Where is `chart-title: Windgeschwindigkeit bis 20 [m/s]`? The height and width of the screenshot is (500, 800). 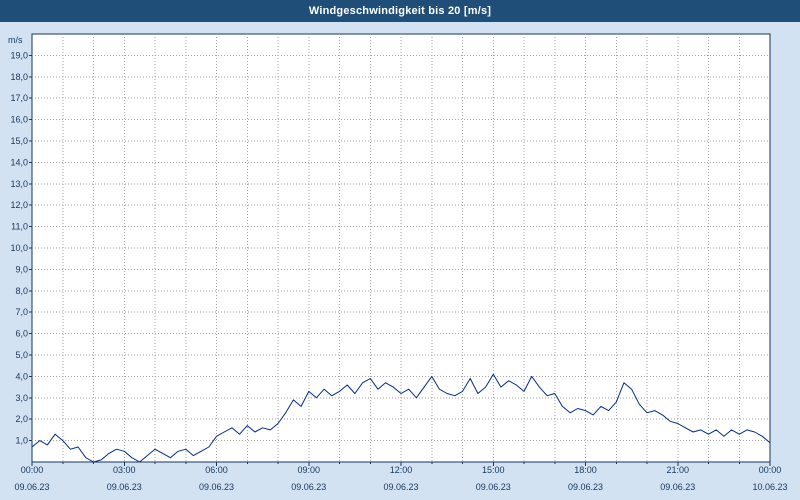 chart-title: Windgeschwindigkeit bis 20 [m/s] is located at coordinates (400, 11).